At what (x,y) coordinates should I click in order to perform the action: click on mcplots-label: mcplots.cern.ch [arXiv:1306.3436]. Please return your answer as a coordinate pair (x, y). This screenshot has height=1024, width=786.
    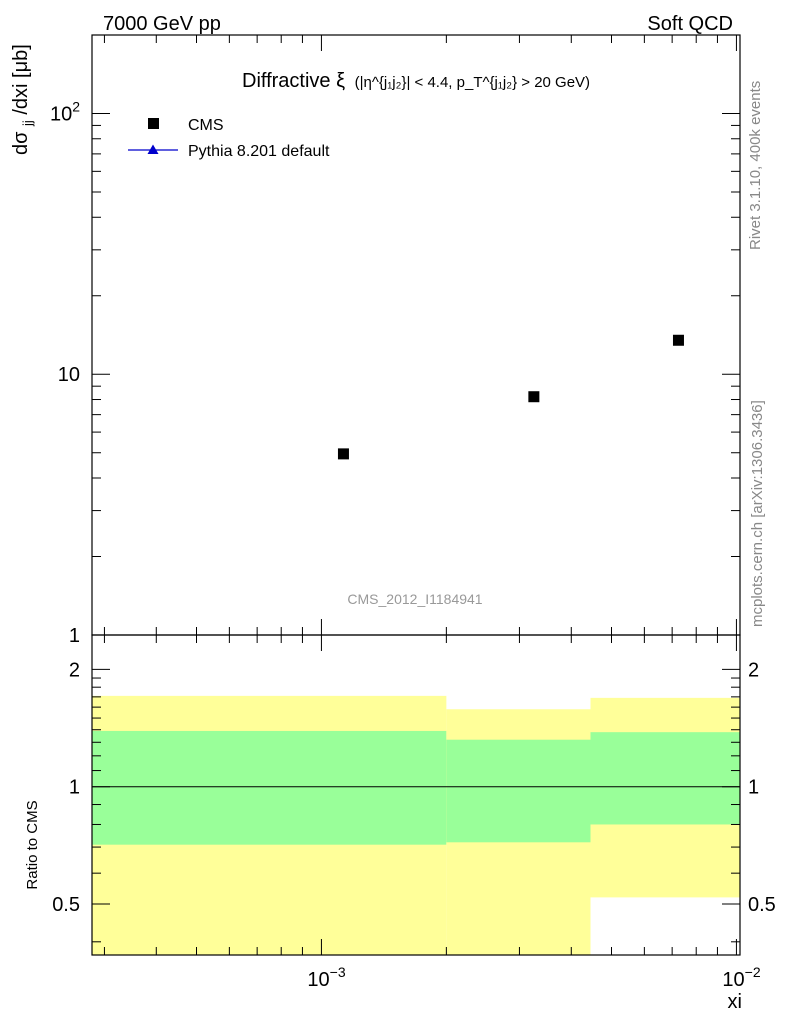
    Looking at the image, I should click on (757, 513).